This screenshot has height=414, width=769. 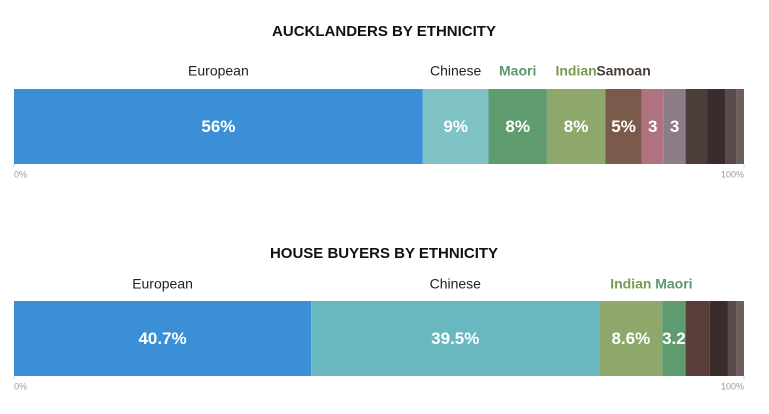 What do you see at coordinates (623, 71) in the screenshot?
I see `category-label: Samoan` at bounding box center [623, 71].